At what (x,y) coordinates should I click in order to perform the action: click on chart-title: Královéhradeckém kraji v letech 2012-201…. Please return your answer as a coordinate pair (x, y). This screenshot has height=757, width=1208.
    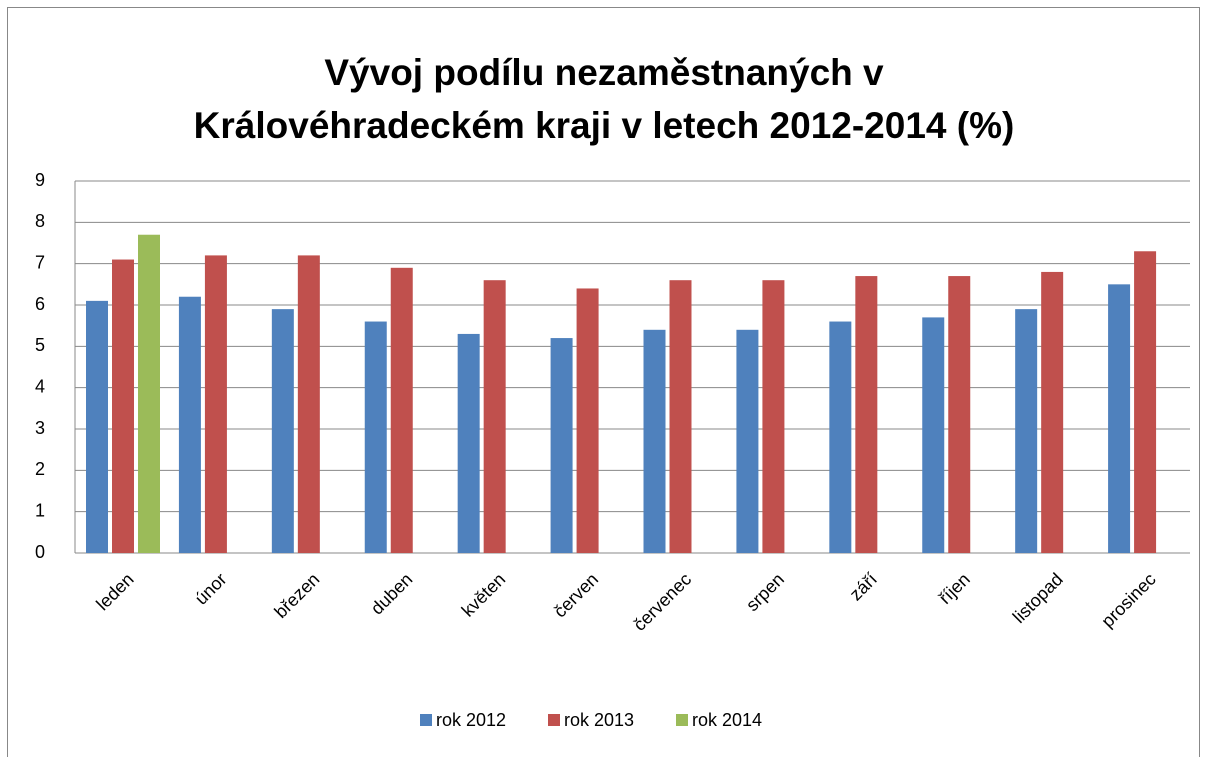
    Looking at the image, I should click on (604, 125).